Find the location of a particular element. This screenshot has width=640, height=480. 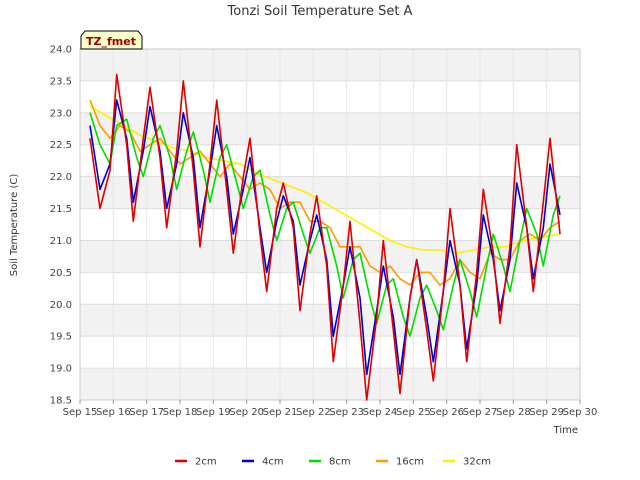

x-tick-label: Sep 19 is located at coordinates (213, 412).